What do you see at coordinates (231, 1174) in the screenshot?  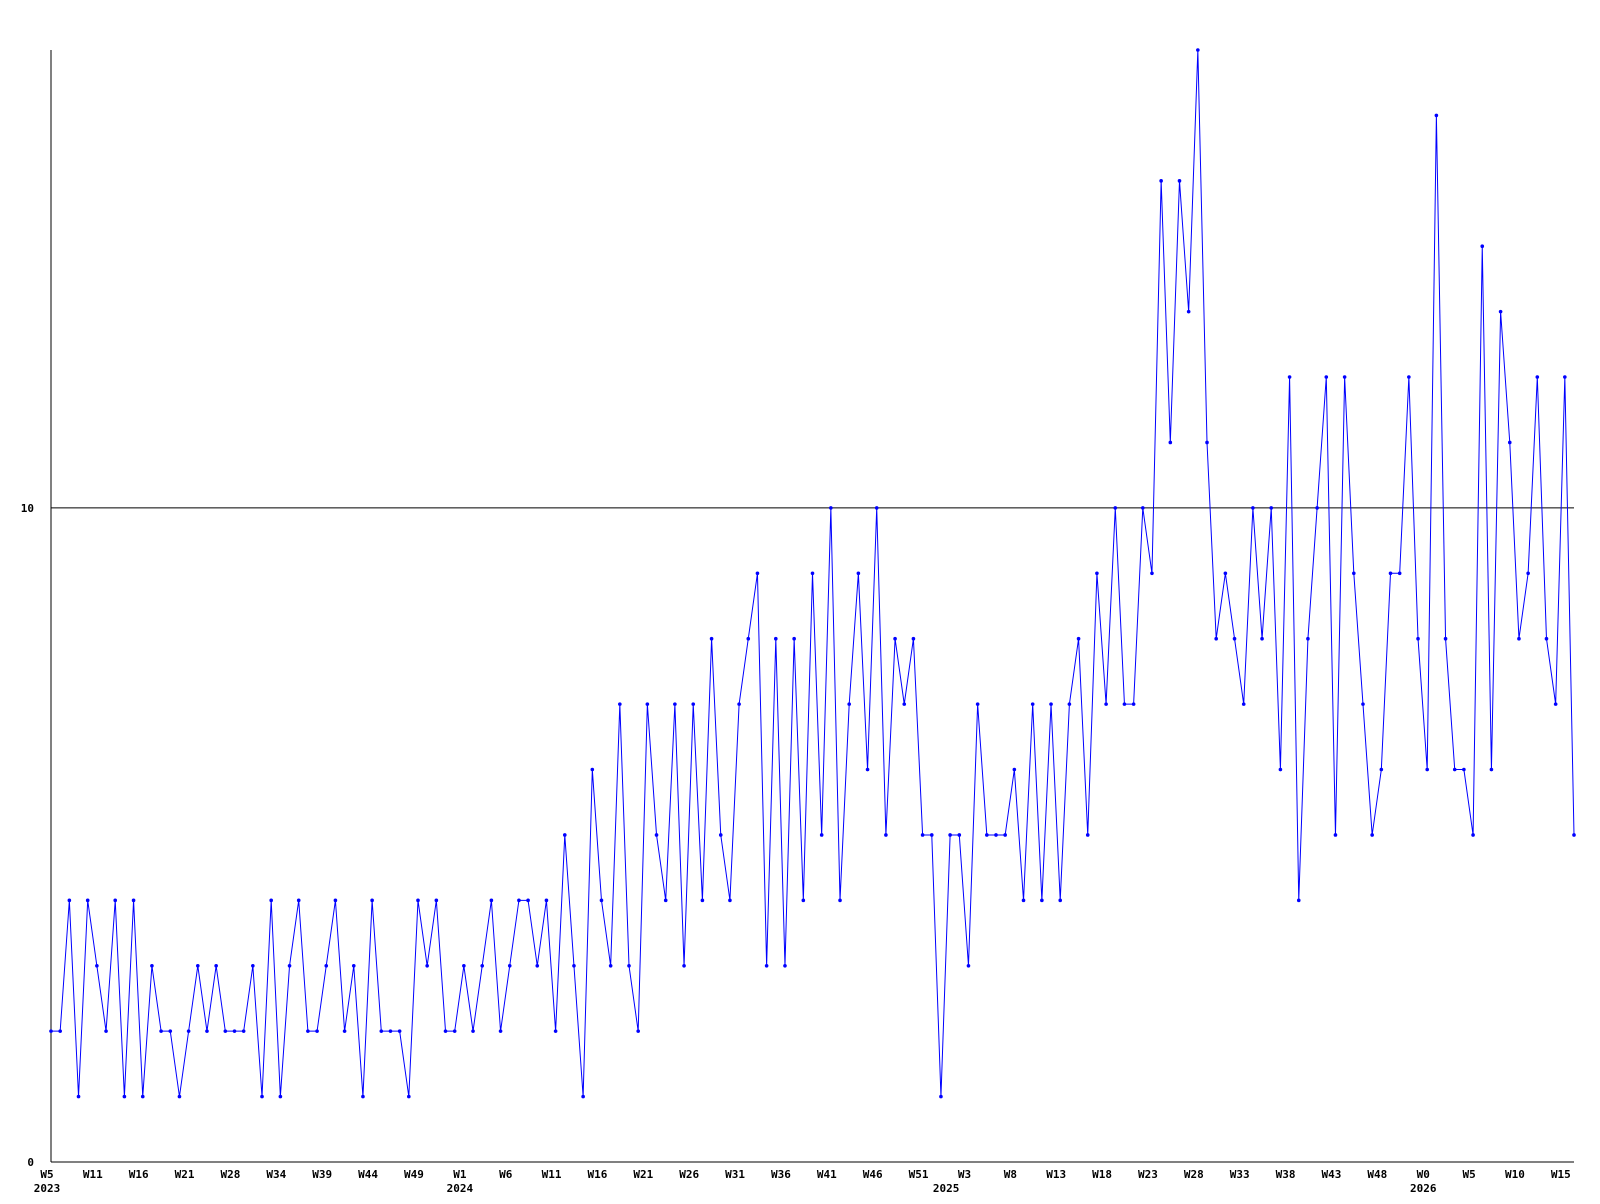 I see `x-tick-label: W28` at bounding box center [231, 1174].